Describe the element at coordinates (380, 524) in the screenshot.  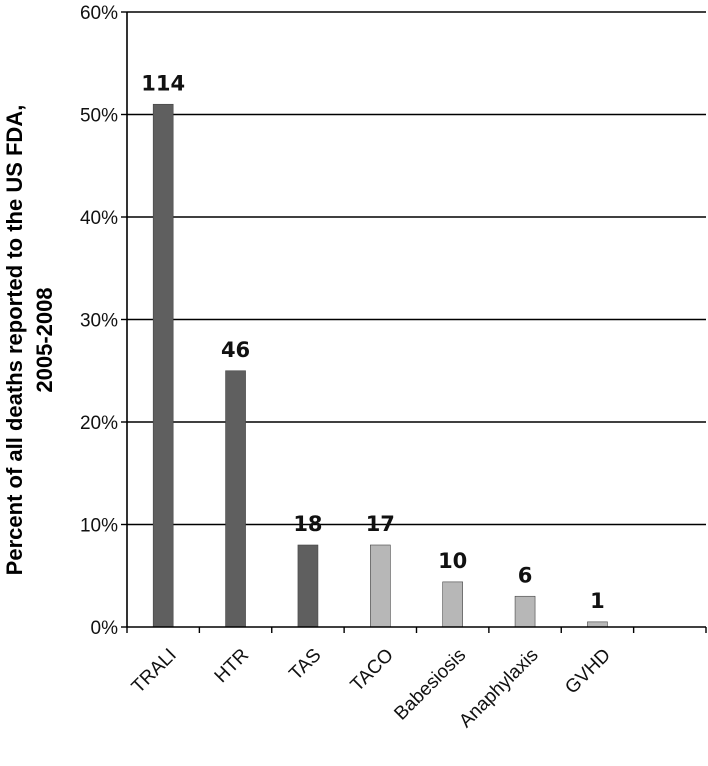
I see `data-label: 17` at that location.